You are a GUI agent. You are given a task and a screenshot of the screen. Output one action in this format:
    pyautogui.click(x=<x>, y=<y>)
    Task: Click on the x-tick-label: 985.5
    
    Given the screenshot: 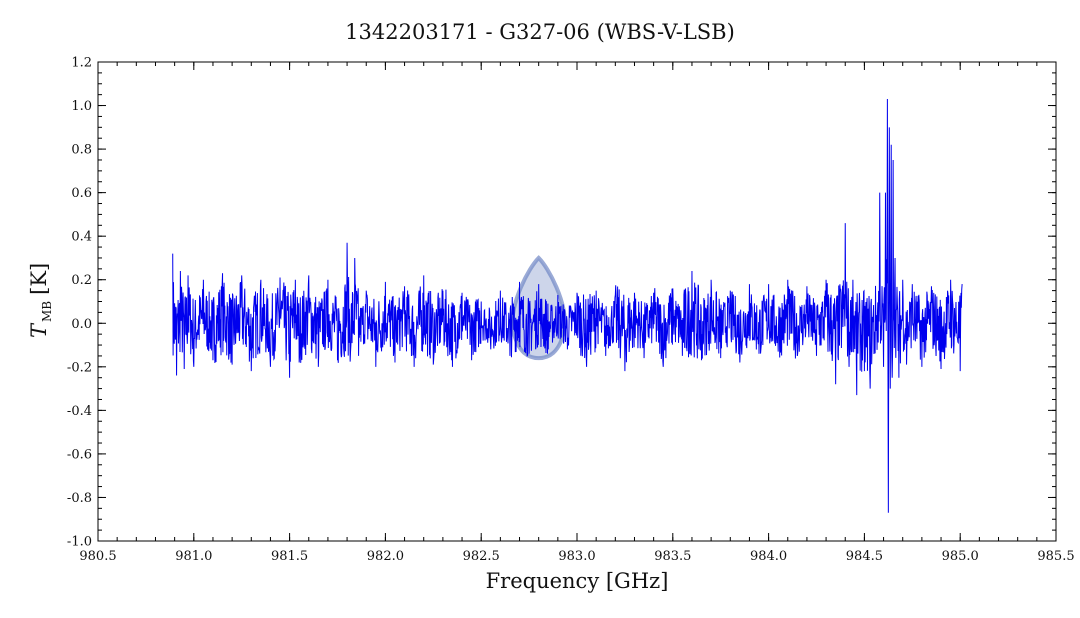 What is the action you would take?
    pyautogui.click(x=1055, y=556)
    